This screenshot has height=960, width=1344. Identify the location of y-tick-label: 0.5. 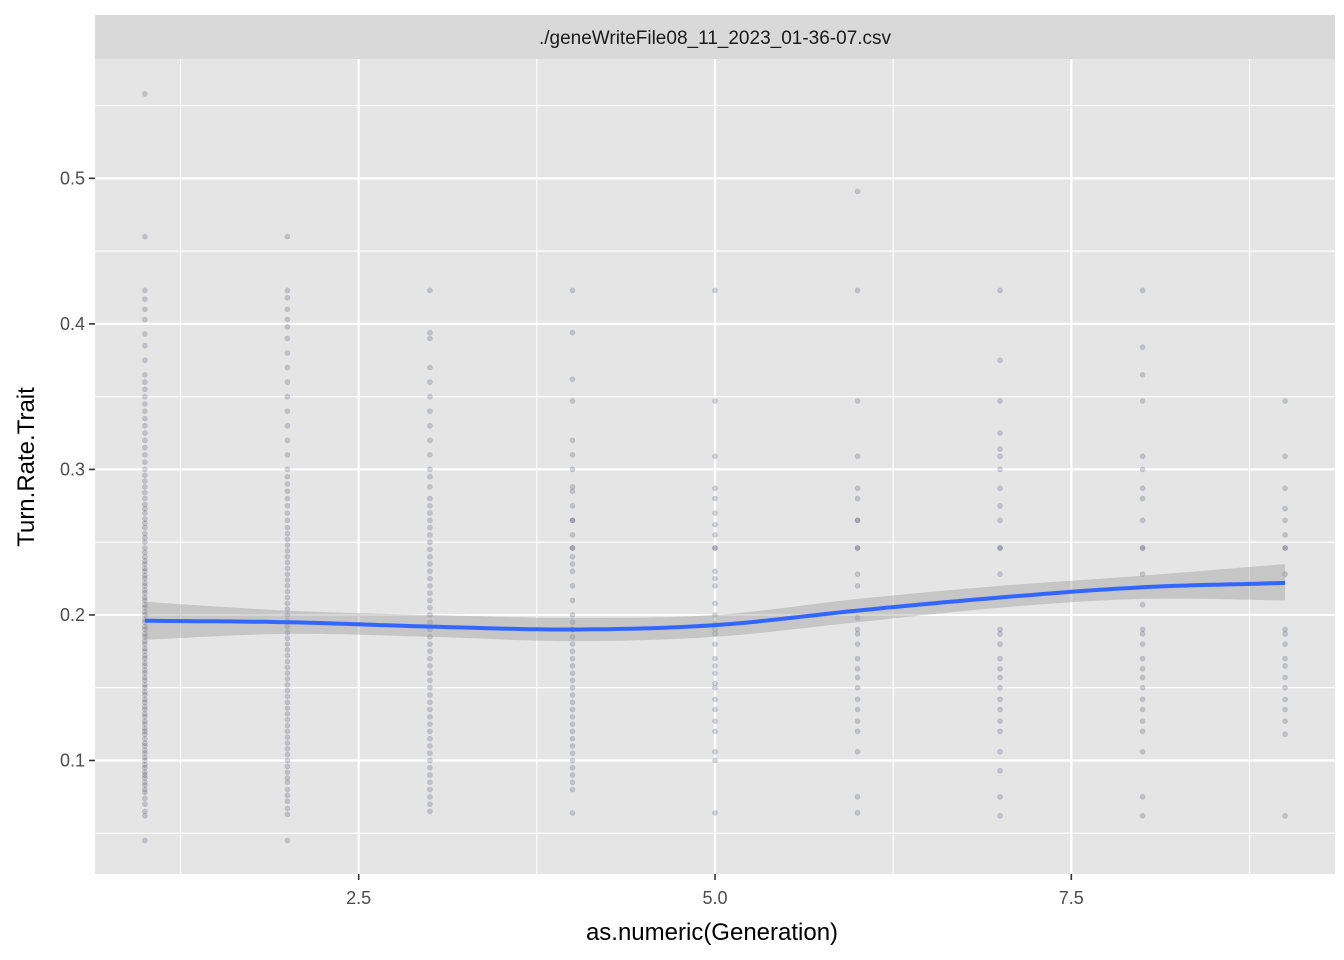
(72, 178).